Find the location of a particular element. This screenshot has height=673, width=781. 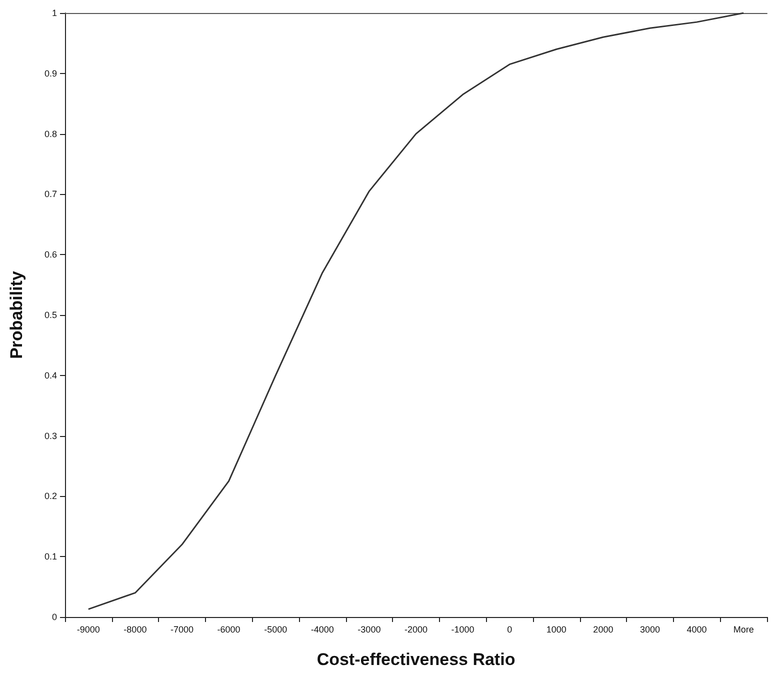

y-tick-label: 0 is located at coordinates (54, 617).